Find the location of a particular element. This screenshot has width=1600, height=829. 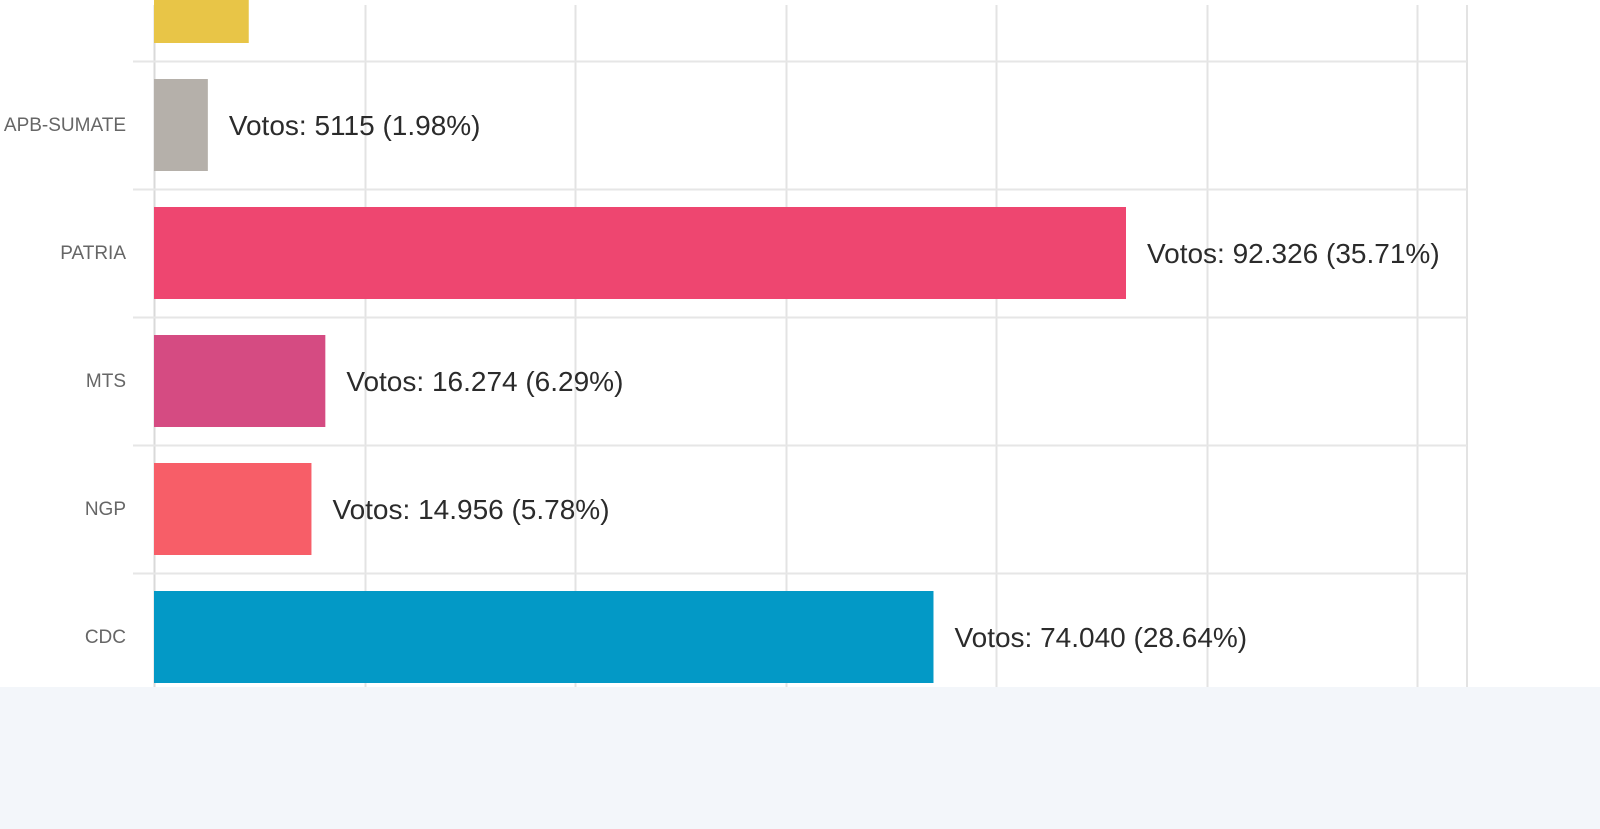

category-label: NGP is located at coordinates (105, 509).